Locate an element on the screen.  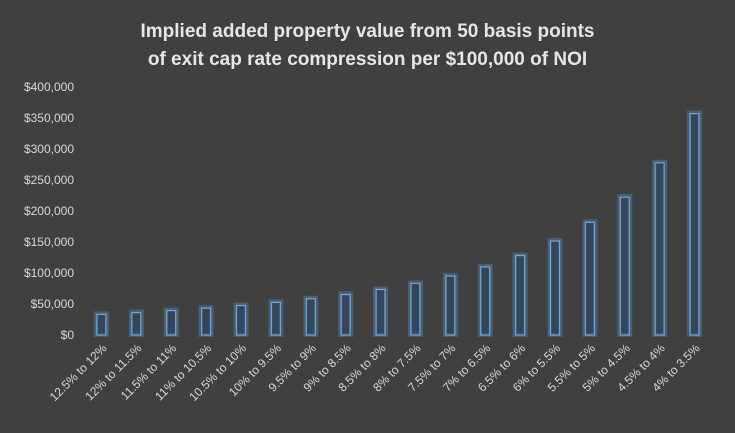
y-tick-label: $400,000 is located at coordinates (49, 87).